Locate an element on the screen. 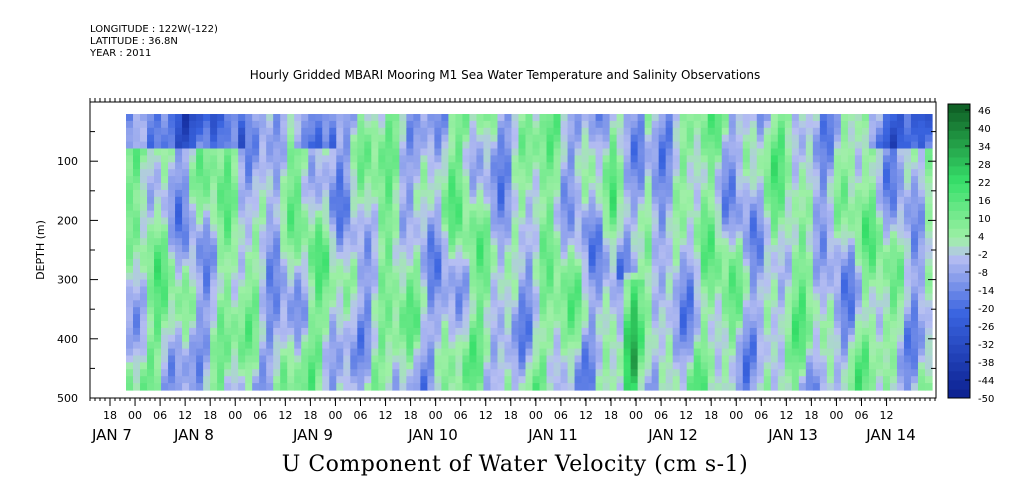 The width and height of the screenshot is (1009, 504). colorbar-label: -20 is located at coordinates (986, 309).